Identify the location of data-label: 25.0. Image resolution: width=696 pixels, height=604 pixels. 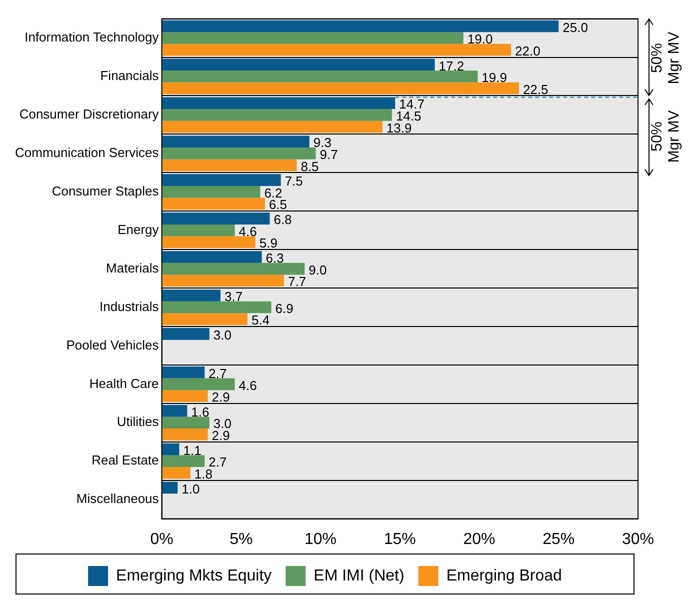
(575, 27).